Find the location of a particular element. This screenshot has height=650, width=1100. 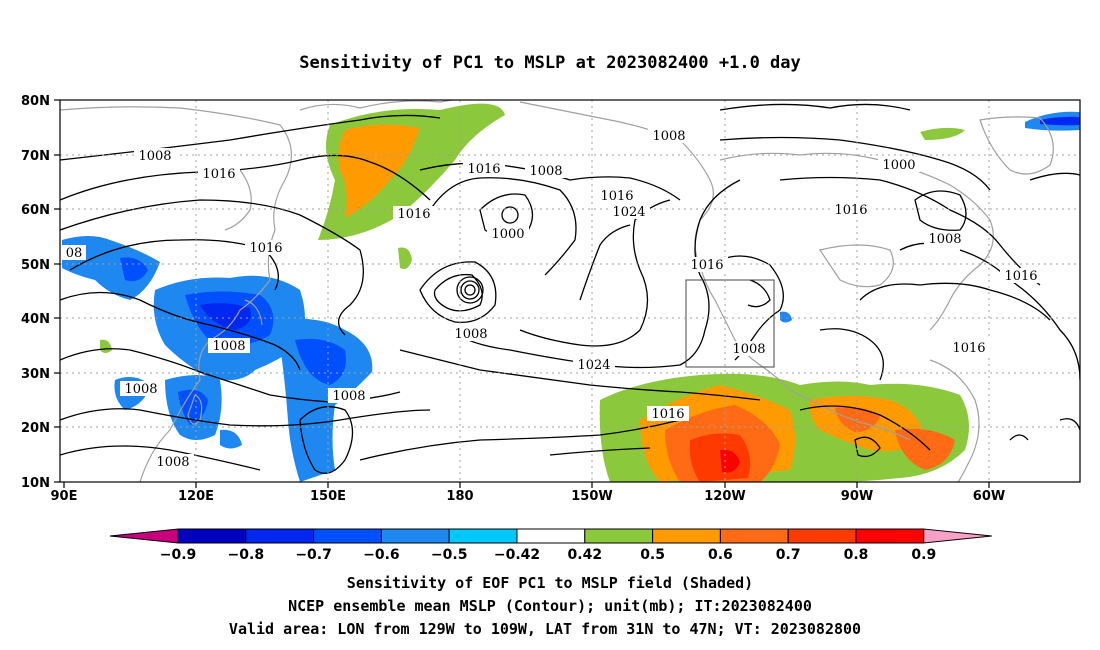

colorbar-label: −0.42 is located at coordinates (517, 555).